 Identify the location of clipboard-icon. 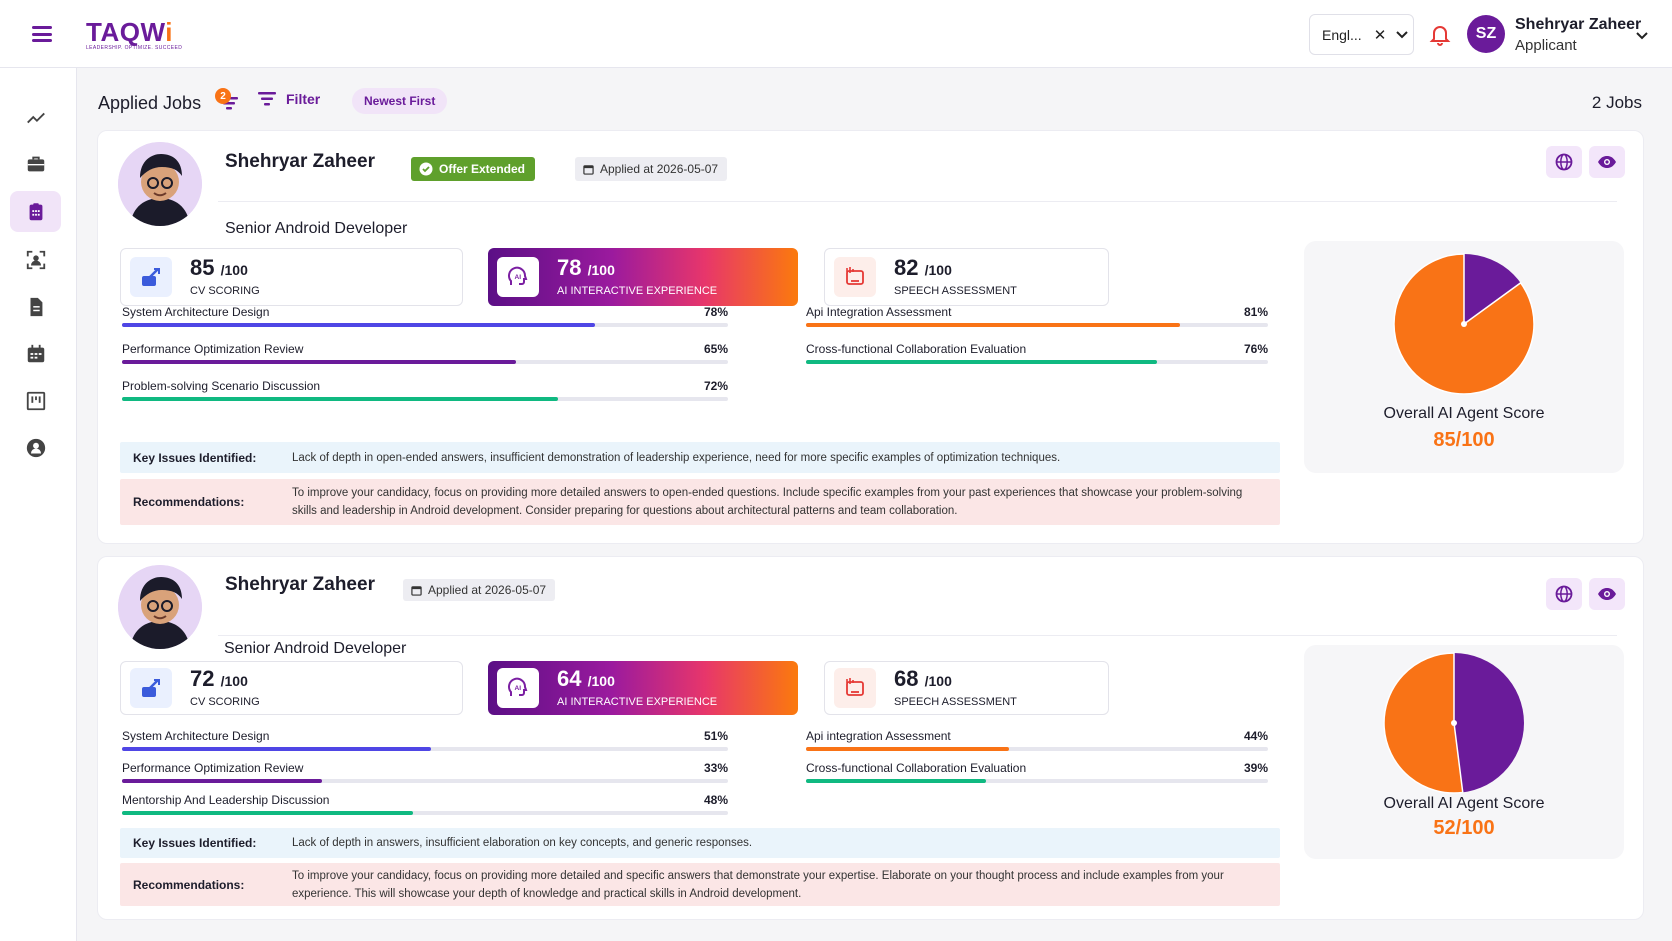
(35, 211).